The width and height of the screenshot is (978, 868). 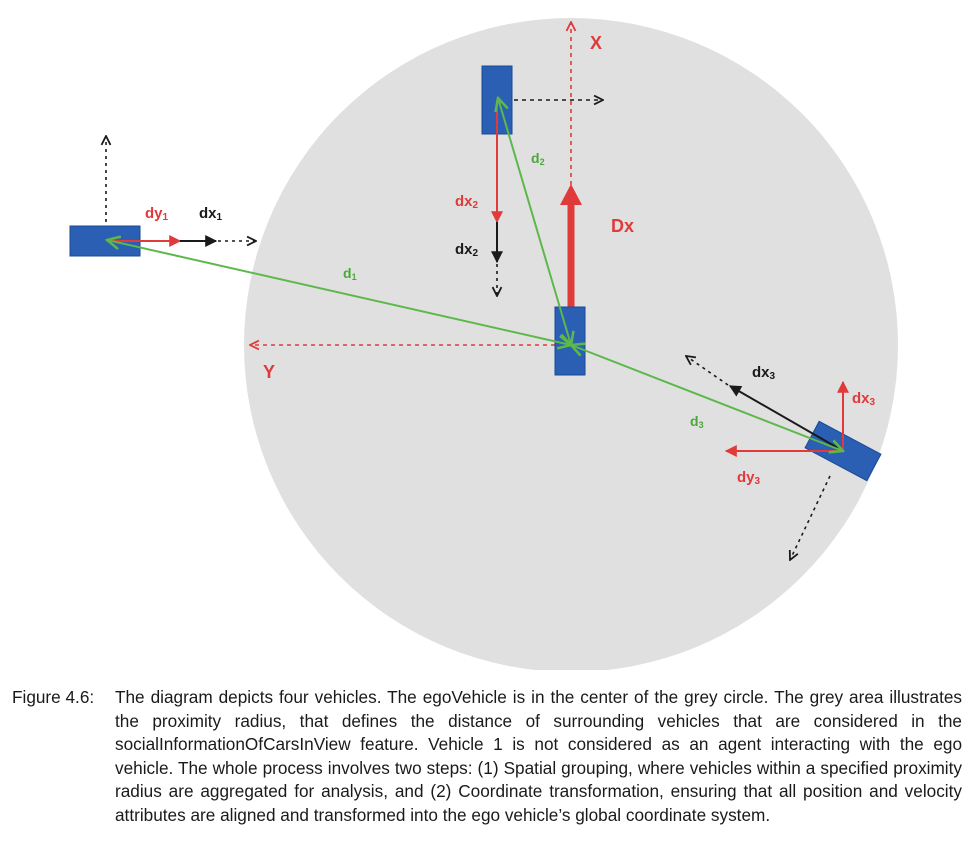 What do you see at coordinates (269, 372) in the screenshot?
I see `label-y-axis: Y` at bounding box center [269, 372].